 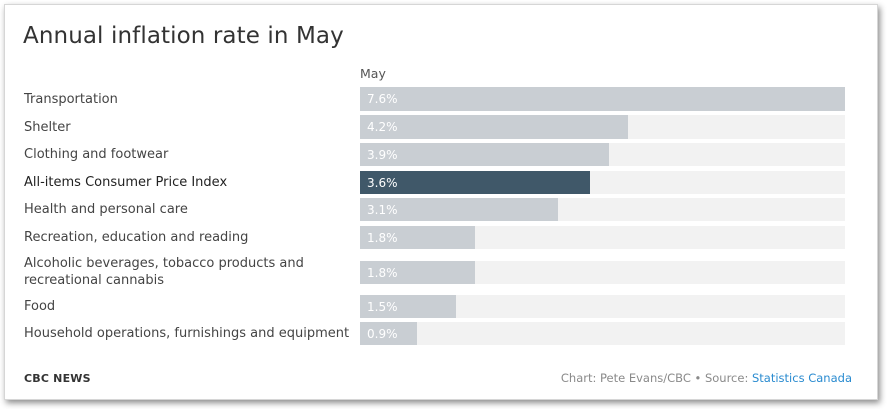 I want to click on category-label-text: Recreation, education and reading, so click(x=136, y=237).